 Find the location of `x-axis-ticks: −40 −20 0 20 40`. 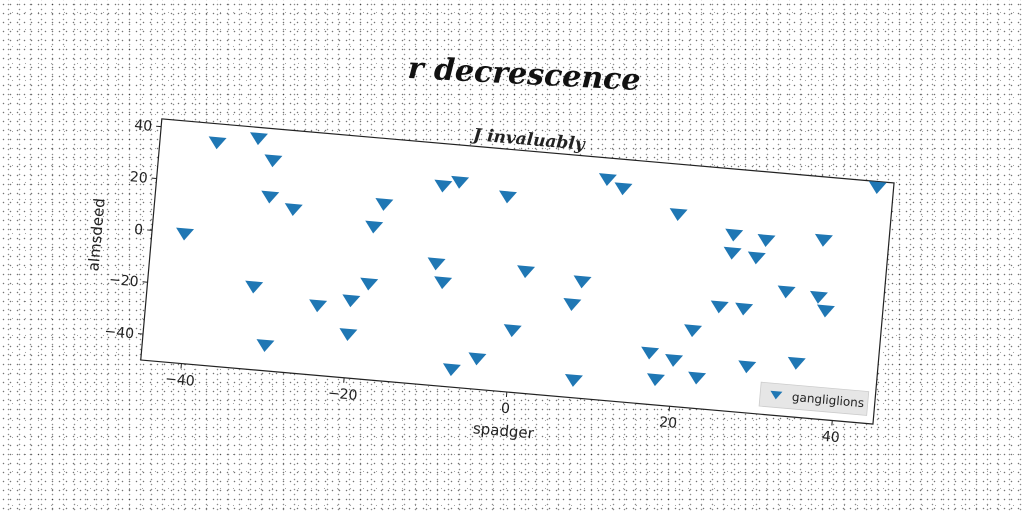

x-axis-ticks: −40 −20 0 20 40 is located at coordinates (502, 404).